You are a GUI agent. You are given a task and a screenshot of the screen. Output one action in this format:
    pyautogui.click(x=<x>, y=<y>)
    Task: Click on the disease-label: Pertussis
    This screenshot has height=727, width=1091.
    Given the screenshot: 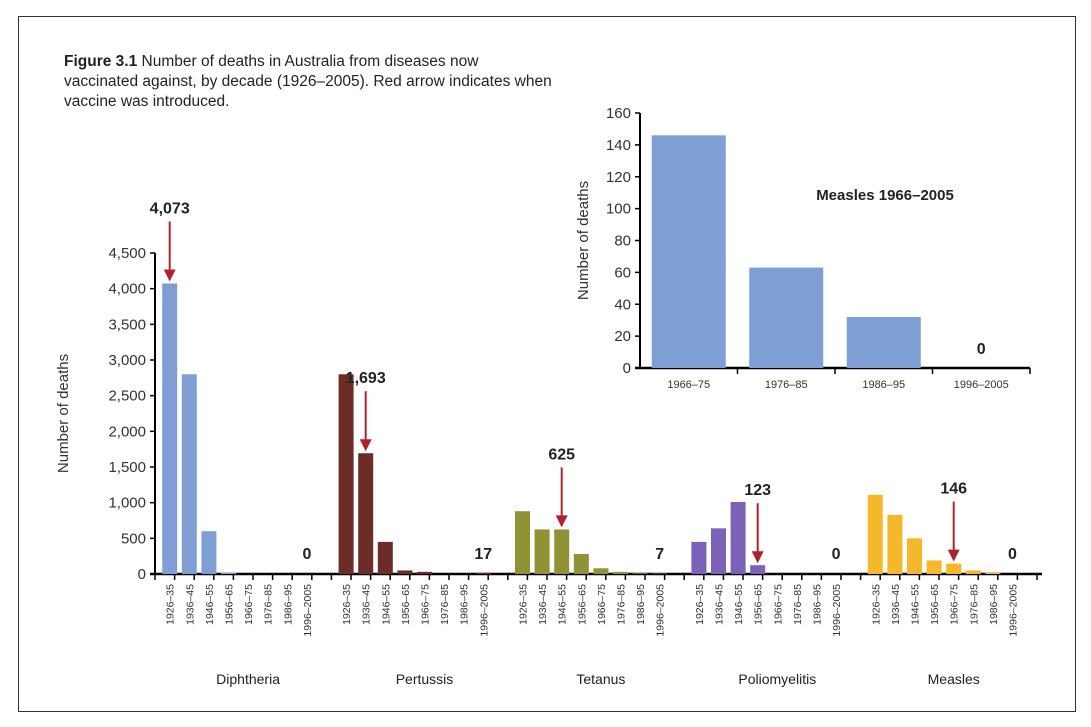 What is the action you would take?
    pyautogui.click(x=425, y=679)
    